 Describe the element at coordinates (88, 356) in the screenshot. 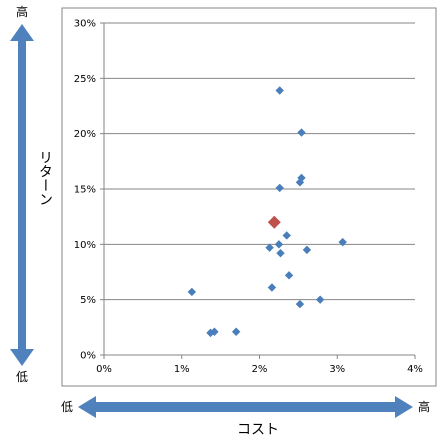

I see `y-tick-label: 0%` at that location.